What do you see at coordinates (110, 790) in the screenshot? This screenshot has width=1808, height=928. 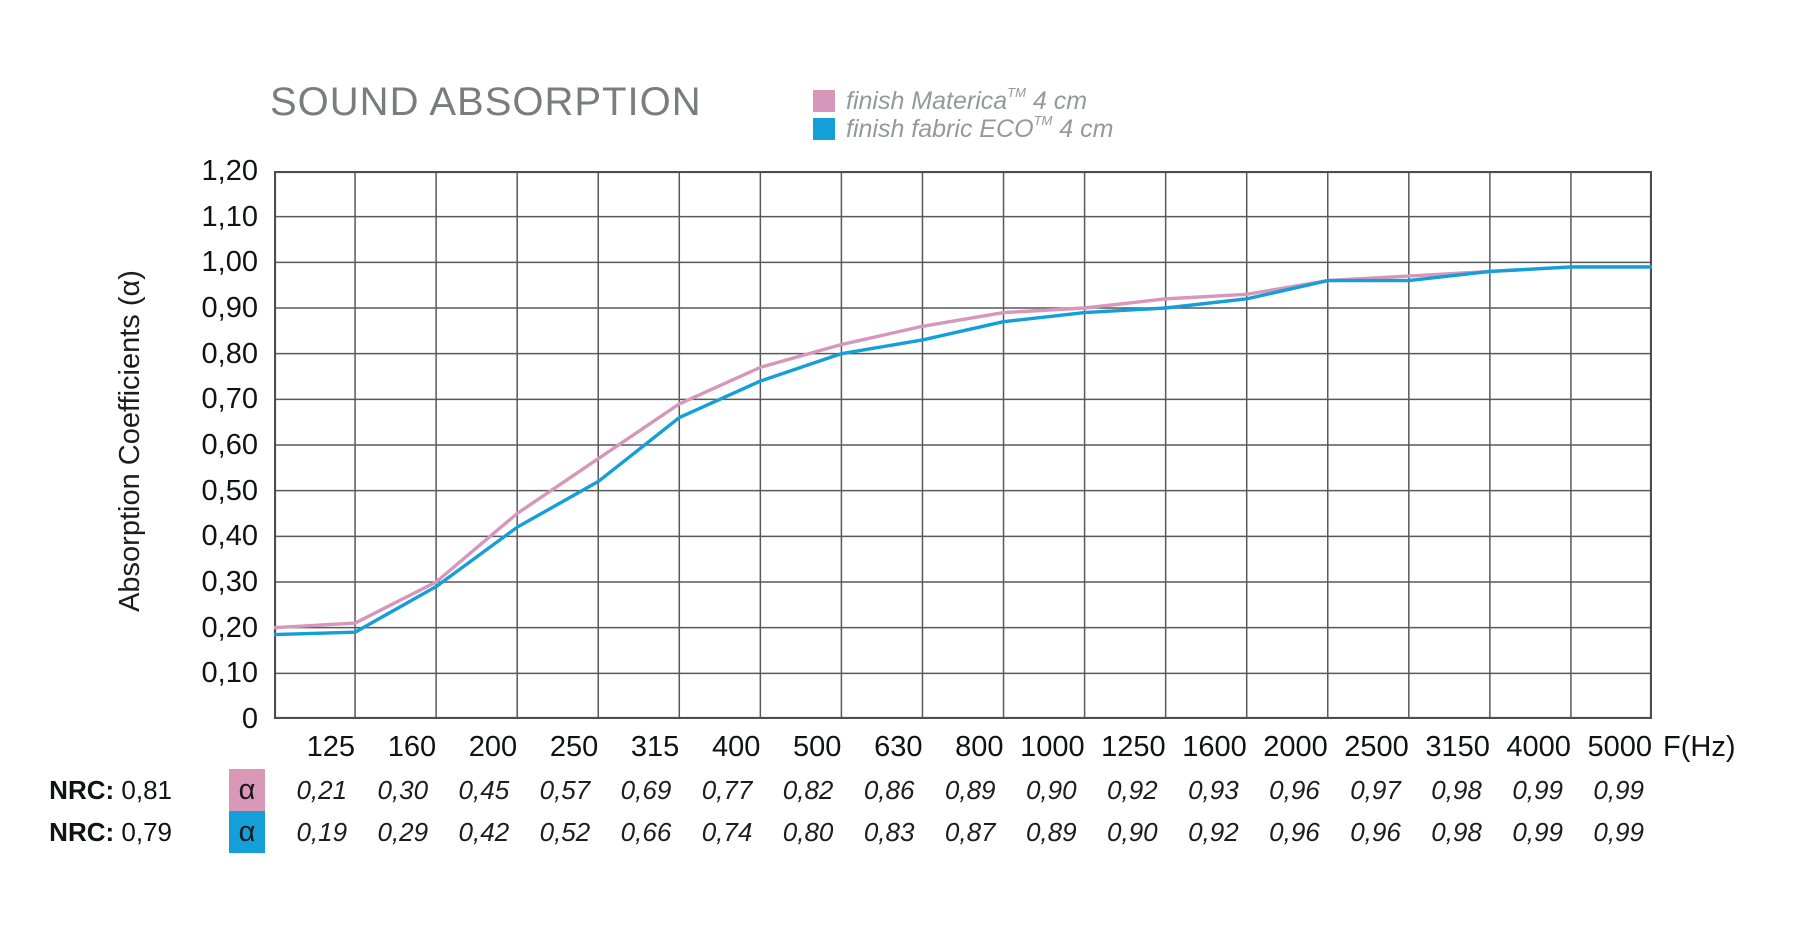 I see `nrc-label: NRC: 0,81` at bounding box center [110, 790].